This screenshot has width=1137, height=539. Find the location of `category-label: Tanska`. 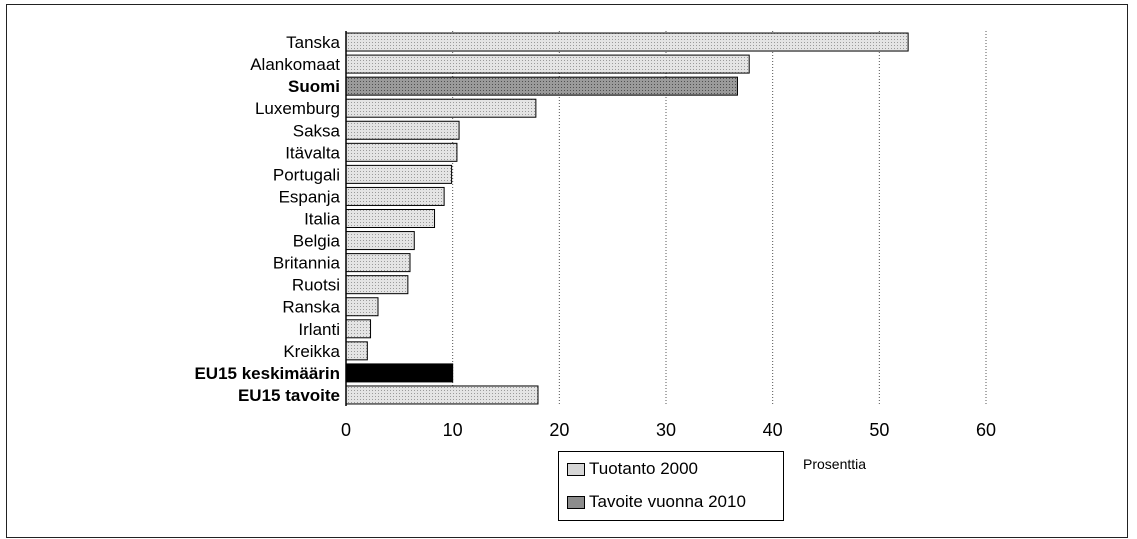

category-label: Tanska is located at coordinates (313, 42).